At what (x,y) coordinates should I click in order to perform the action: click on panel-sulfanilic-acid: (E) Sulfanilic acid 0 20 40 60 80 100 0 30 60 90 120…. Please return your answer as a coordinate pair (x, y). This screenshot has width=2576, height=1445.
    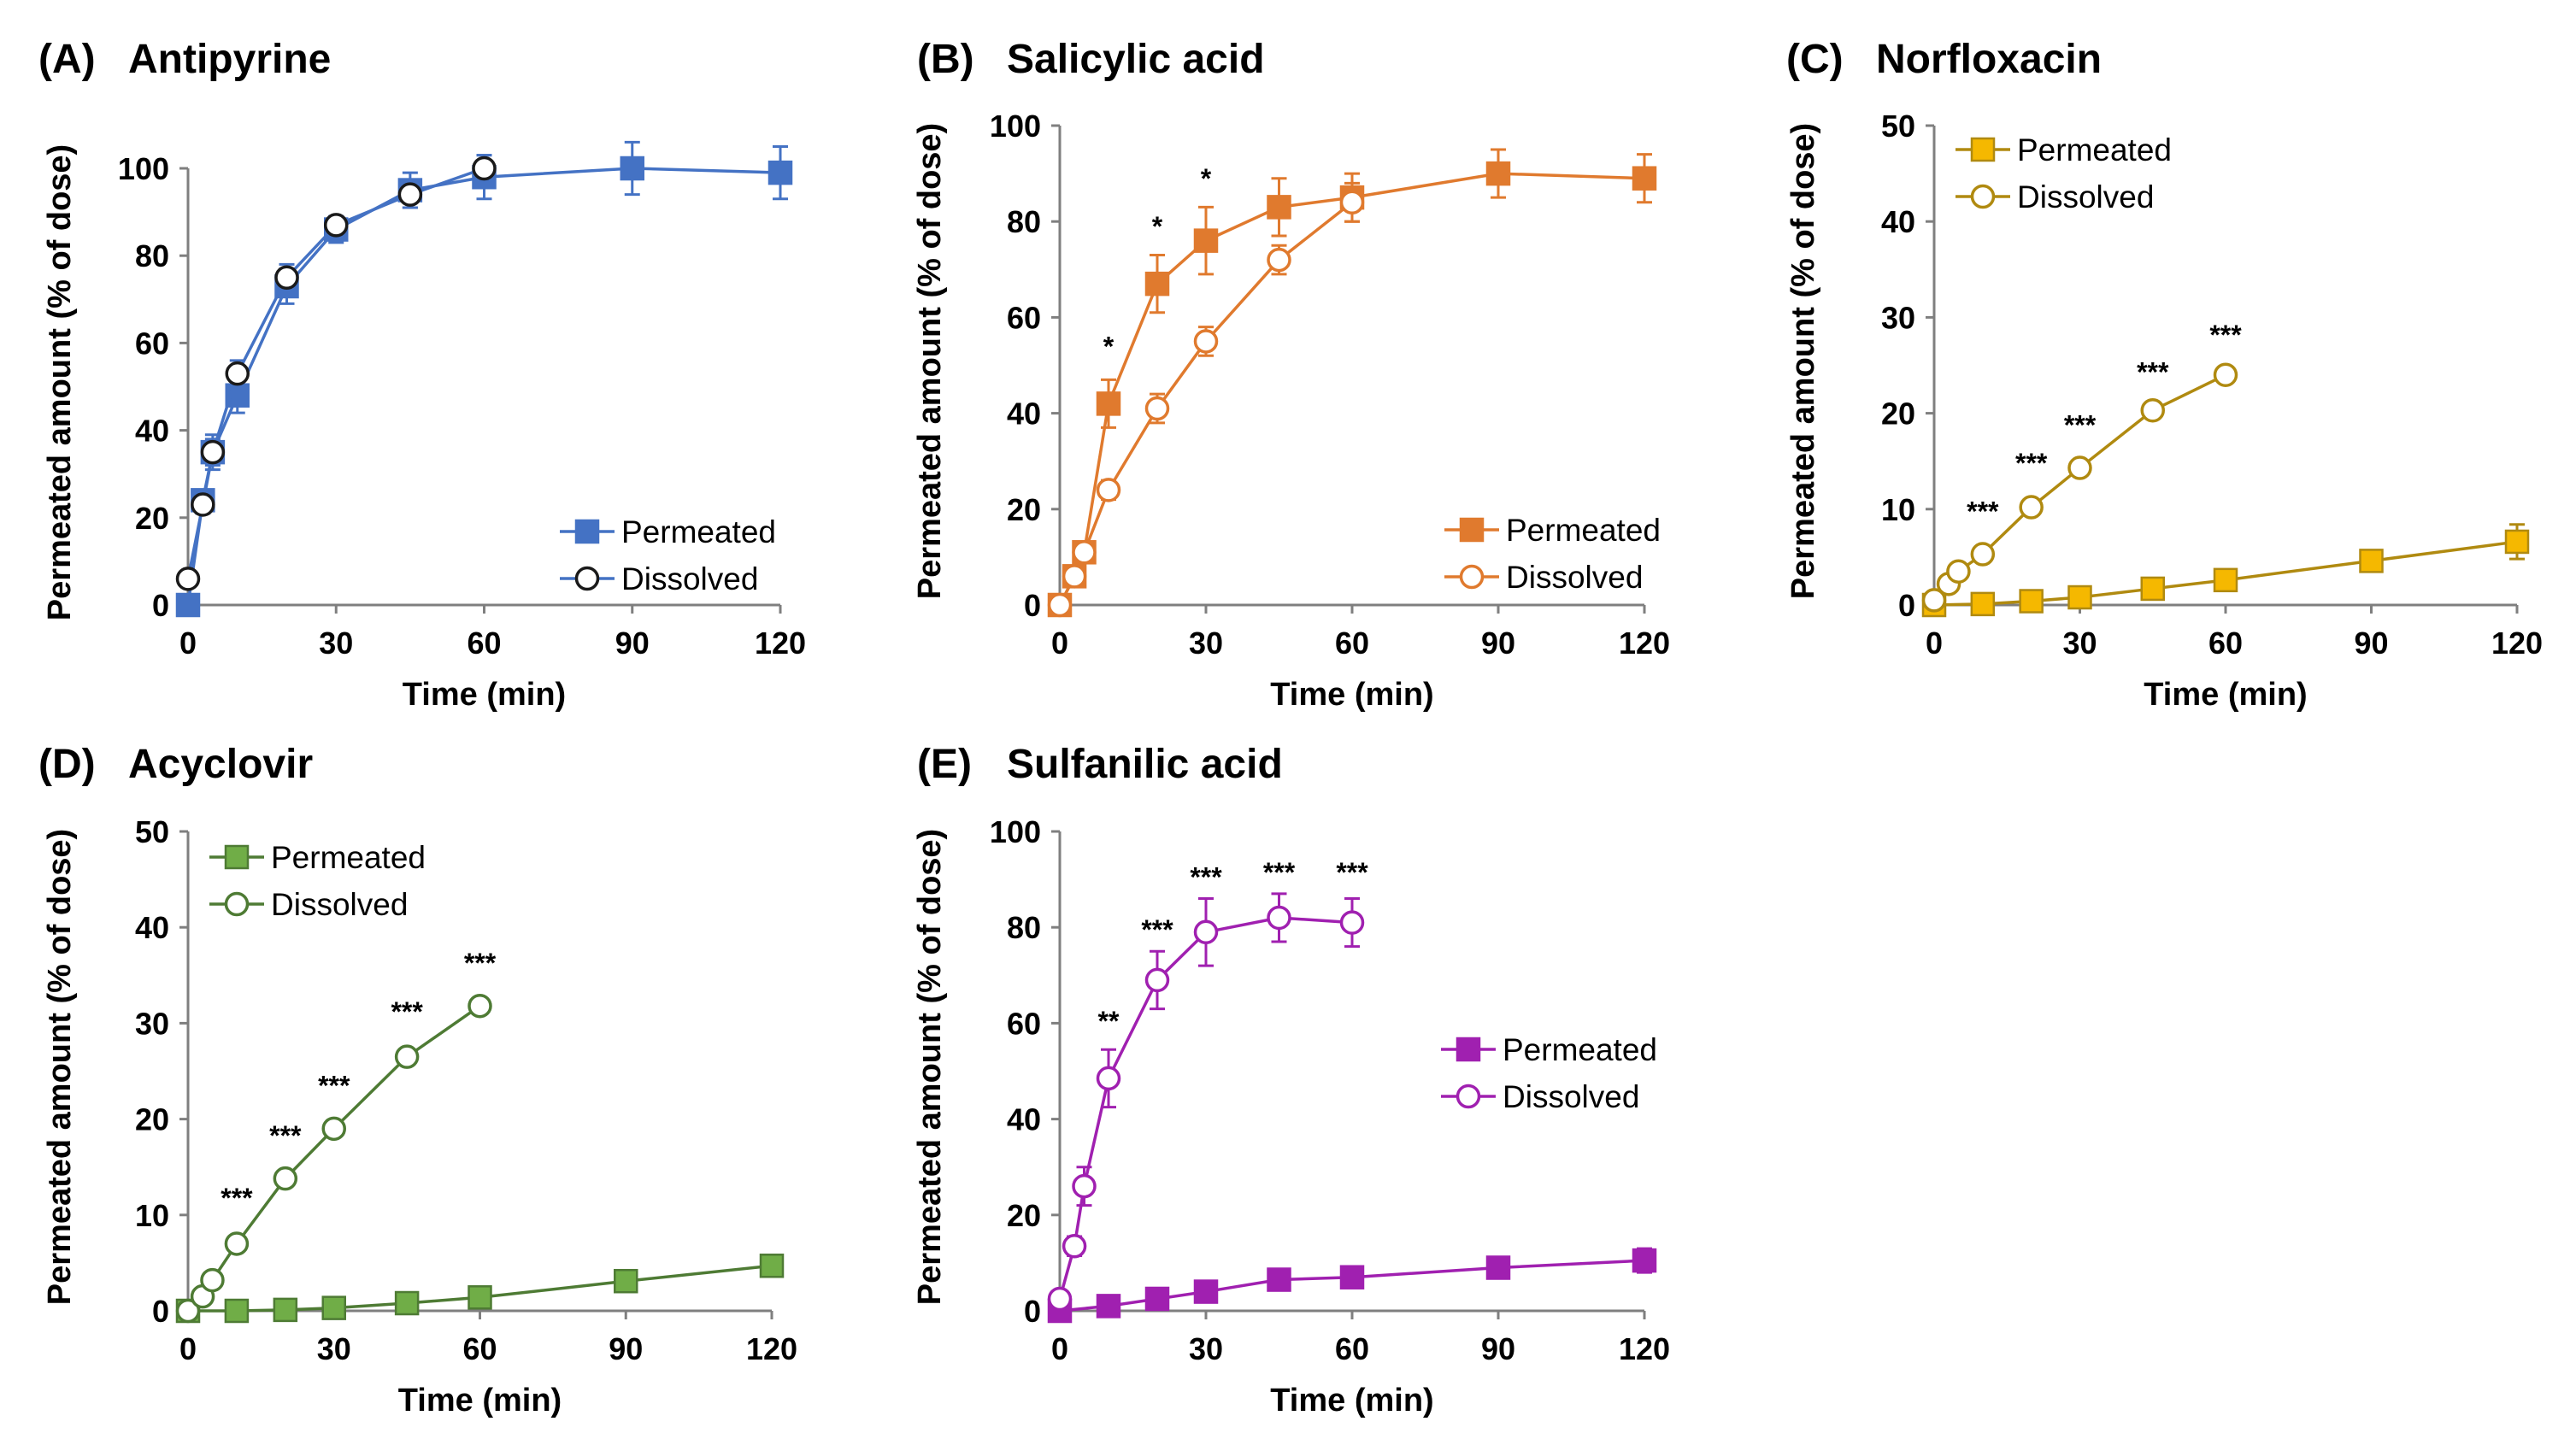
    Looking at the image, I should click on (1291, 1080).